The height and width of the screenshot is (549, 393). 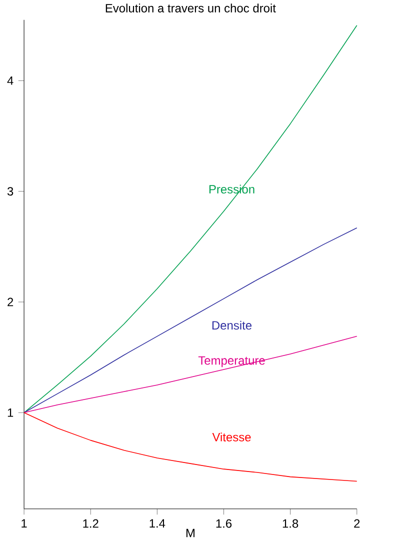 I want to click on x-tick-label: 1.8, so click(x=290, y=523).